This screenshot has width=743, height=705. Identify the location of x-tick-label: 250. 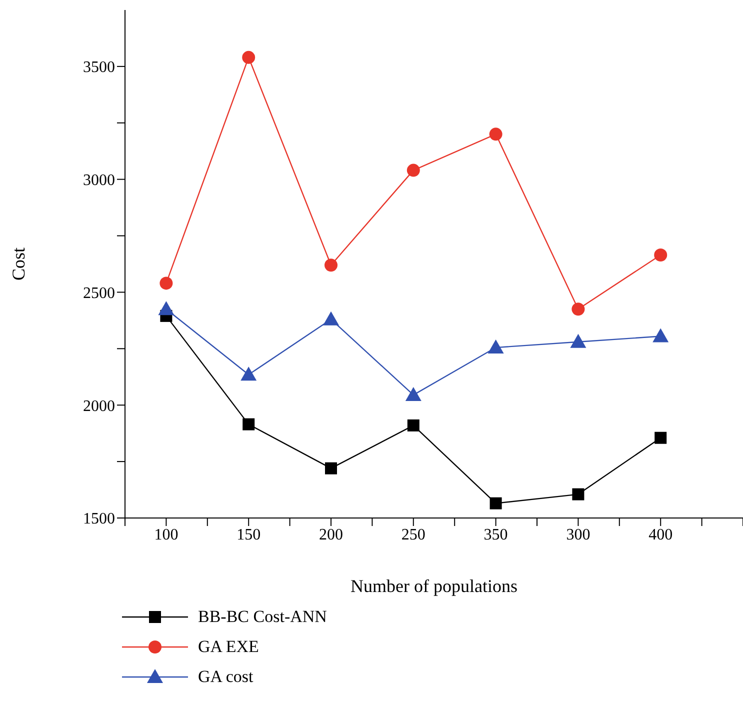
(413, 535).